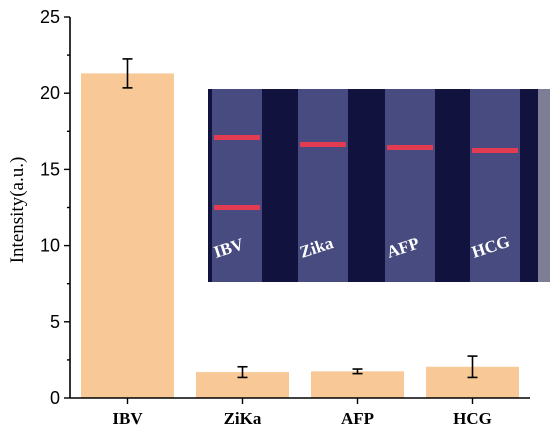  What do you see at coordinates (357, 418) in the screenshot?
I see `x-tick-label-afp: AFP` at bounding box center [357, 418].